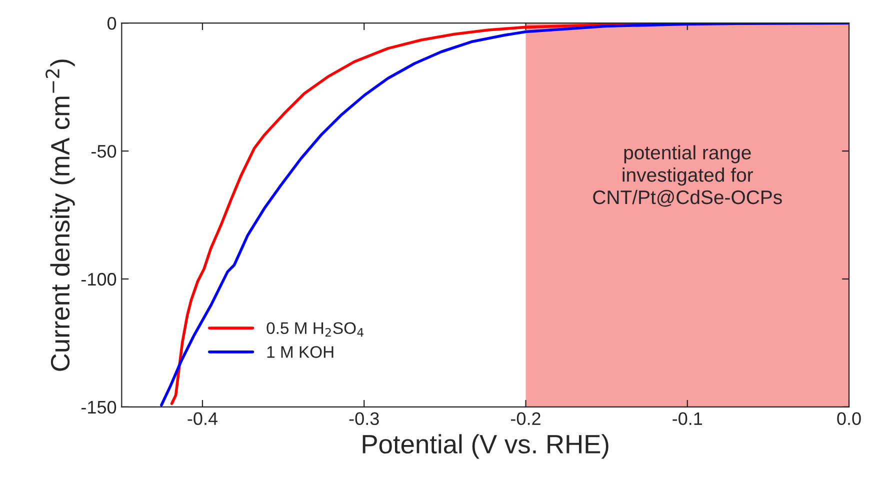 Image resolution: width=869 pixels, height=481 pixels. Describe the element at coordinates (60, 215) in the screenshot. I see `y-axis-title: Current density (mA cm$^{−2}$)` at that location.